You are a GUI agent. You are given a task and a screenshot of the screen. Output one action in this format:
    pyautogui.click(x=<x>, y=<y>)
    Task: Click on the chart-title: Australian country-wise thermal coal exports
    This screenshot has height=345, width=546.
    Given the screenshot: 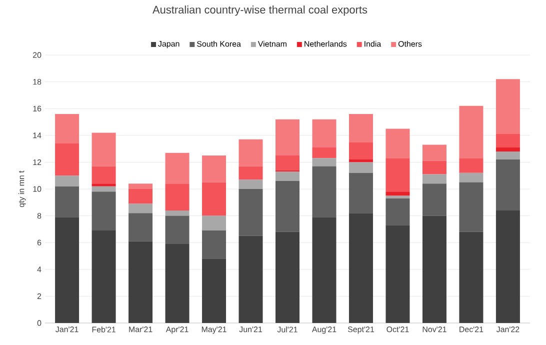 What is the action you would take?
    pyautogui.click(x=260, y=11)
    